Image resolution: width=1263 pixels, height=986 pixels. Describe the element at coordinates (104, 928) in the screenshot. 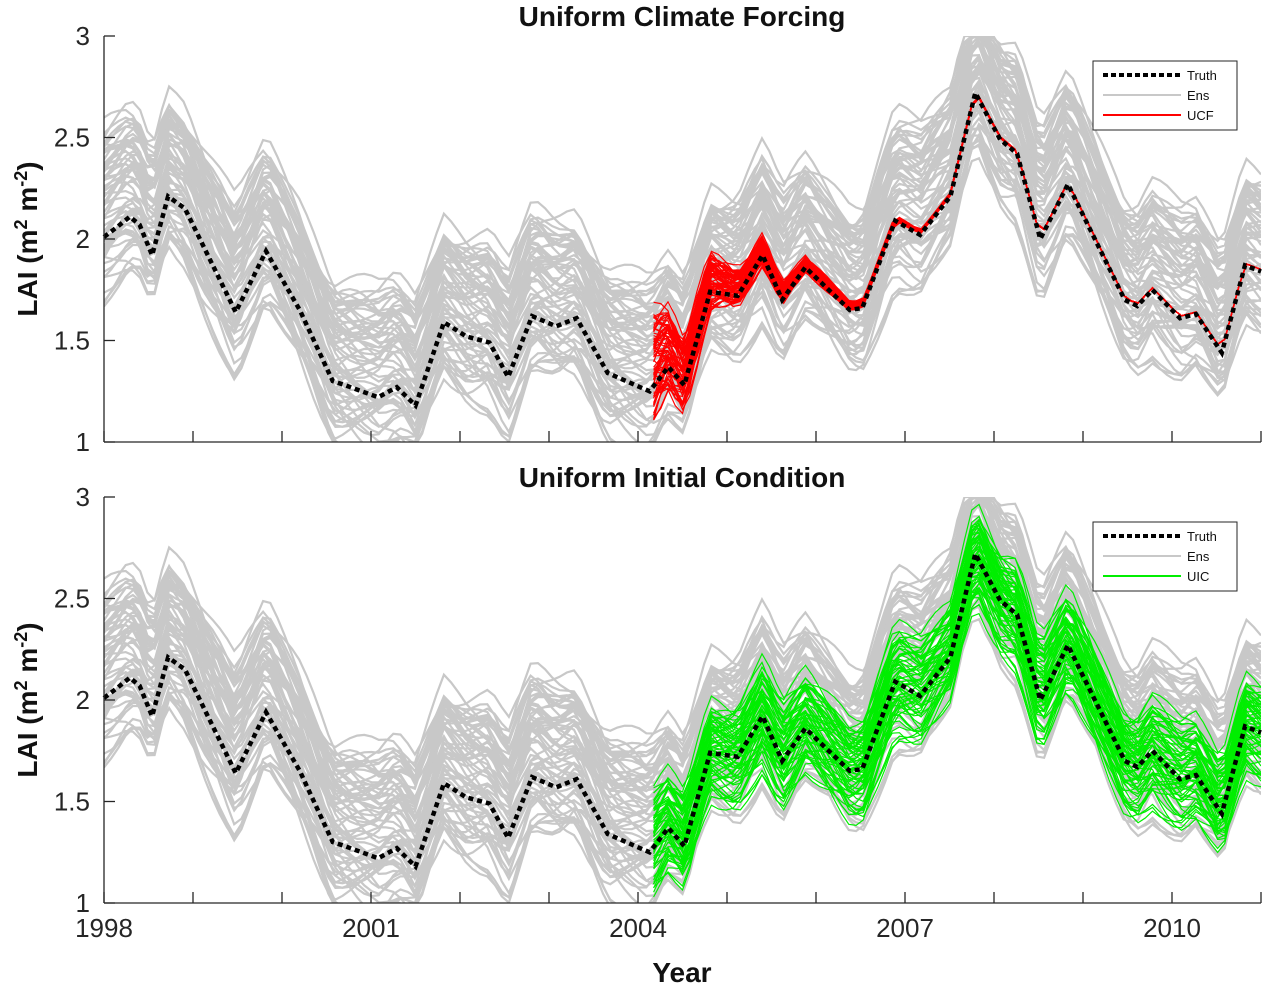

I see `x-tick-label: 1998` at that location.